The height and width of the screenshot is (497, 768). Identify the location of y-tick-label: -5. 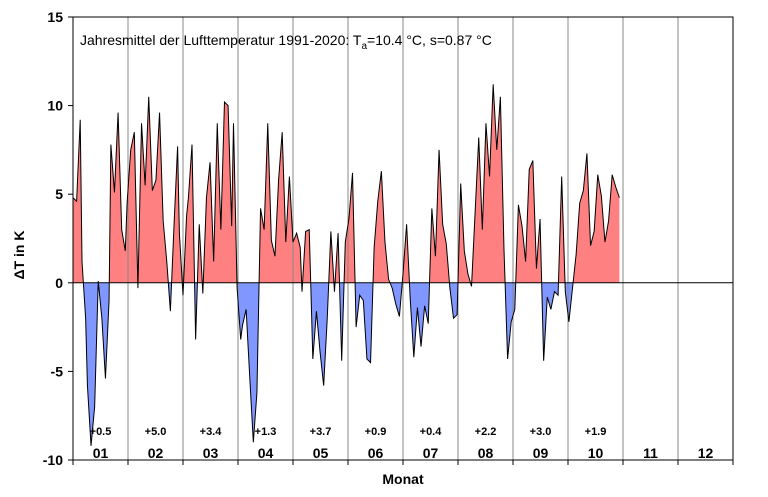
(57, 371).